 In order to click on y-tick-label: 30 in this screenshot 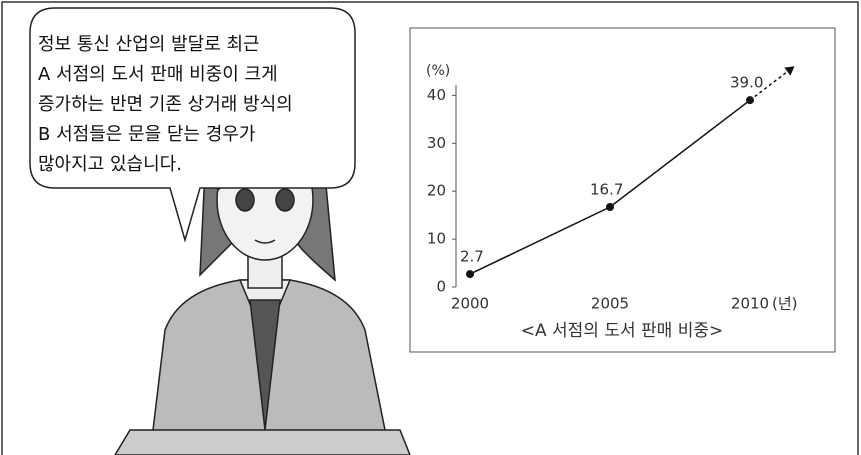, I will do `click(436, 143)`.